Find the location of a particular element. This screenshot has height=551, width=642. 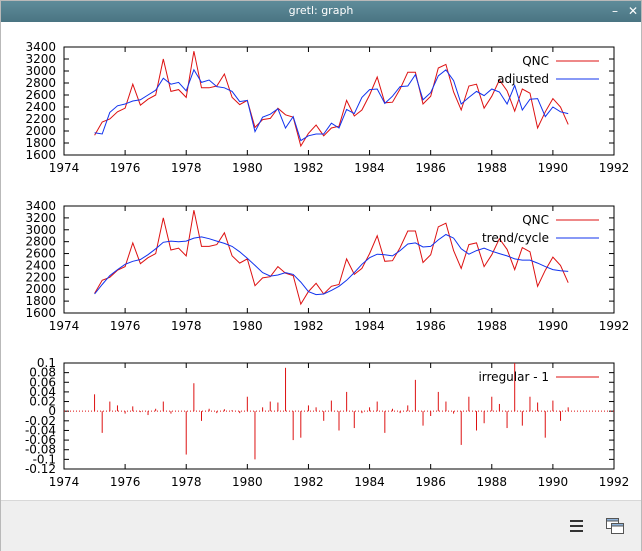

y-tick-label: -0.12 is located at coordinates (40, 469).